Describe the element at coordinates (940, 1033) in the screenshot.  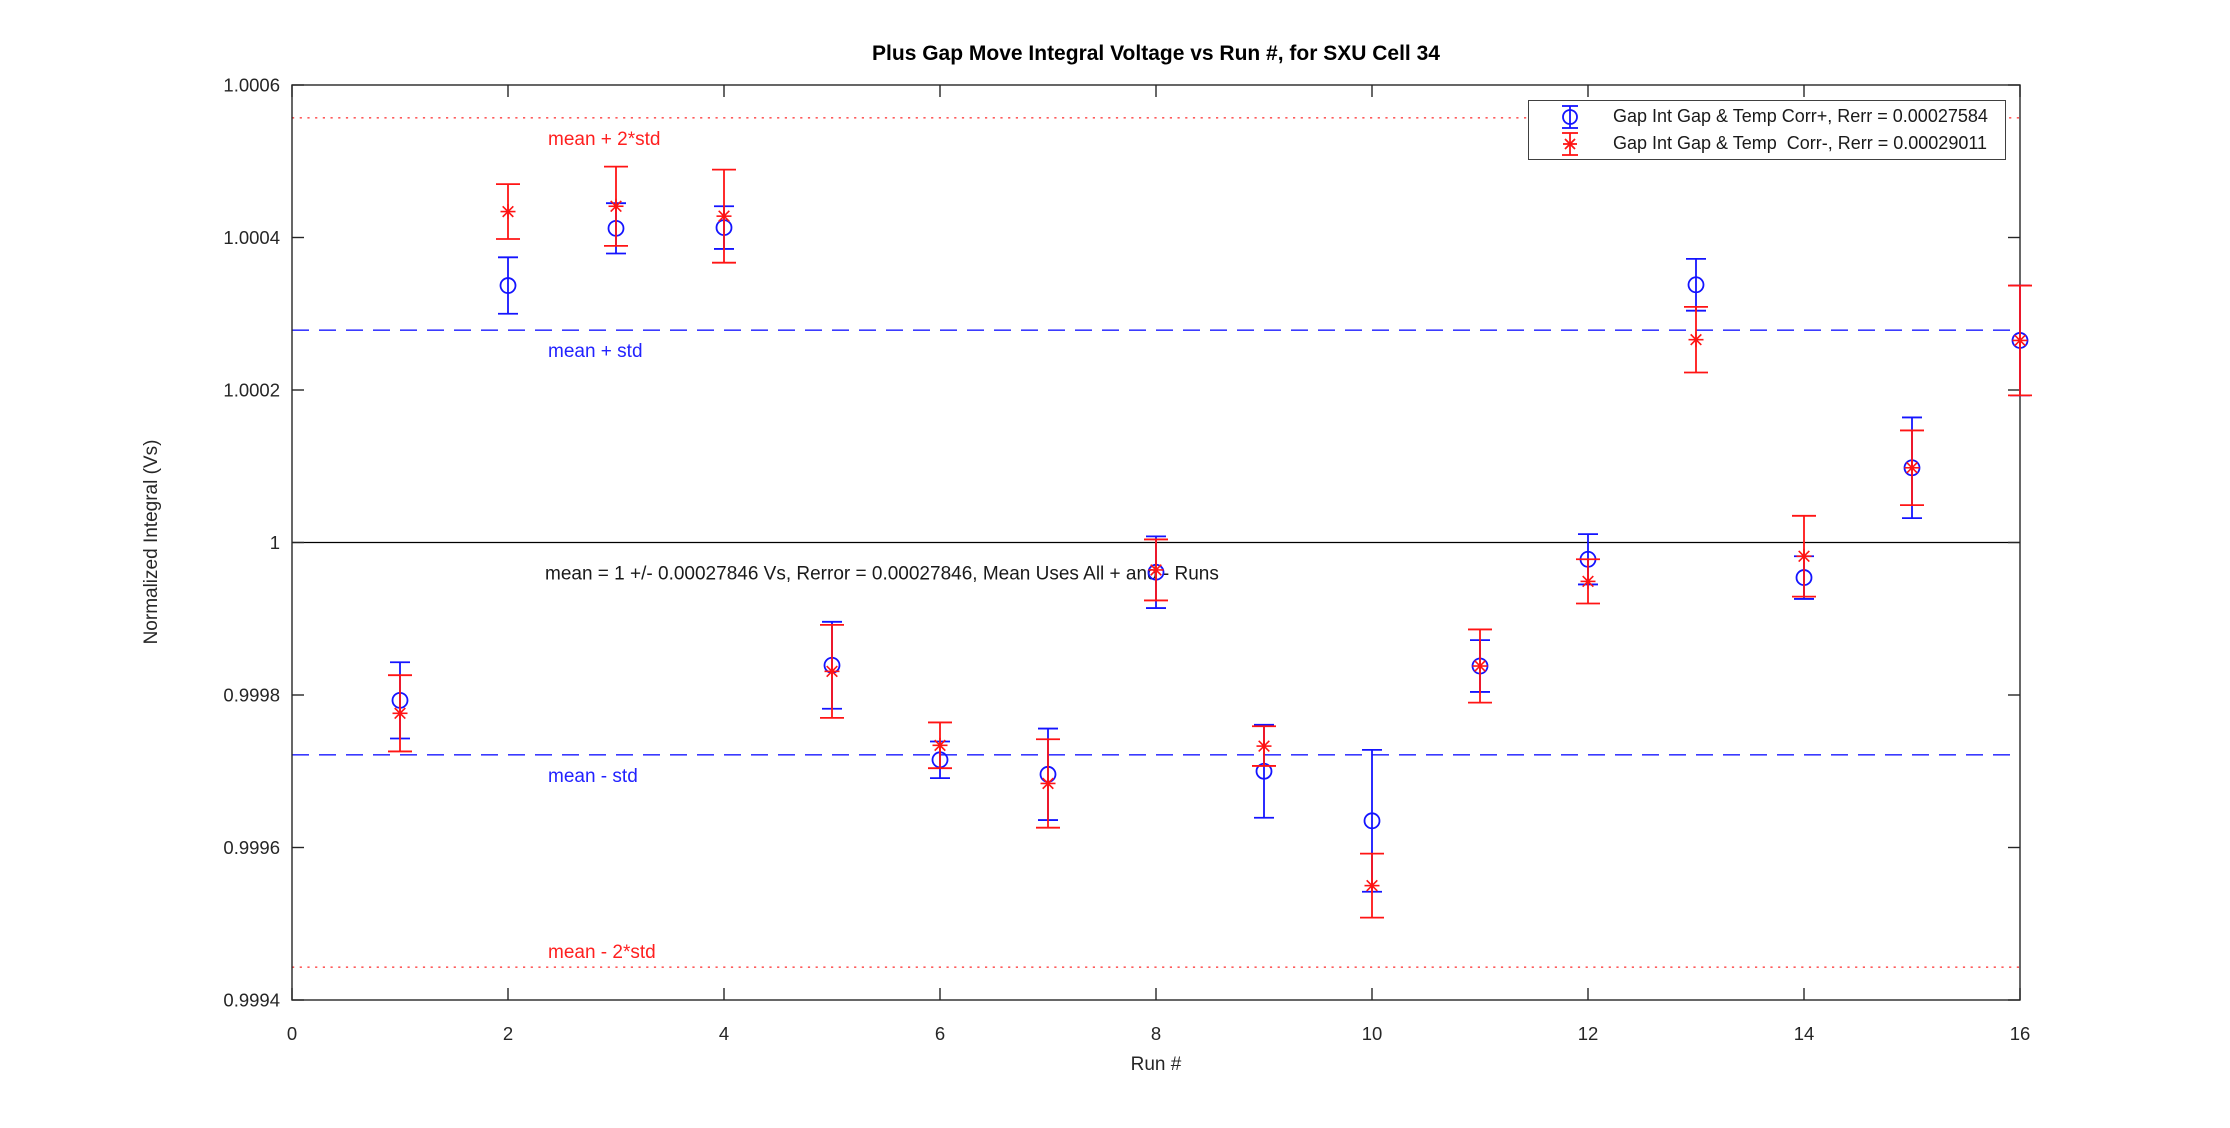
I see `x-tick-label: 6` at that location.